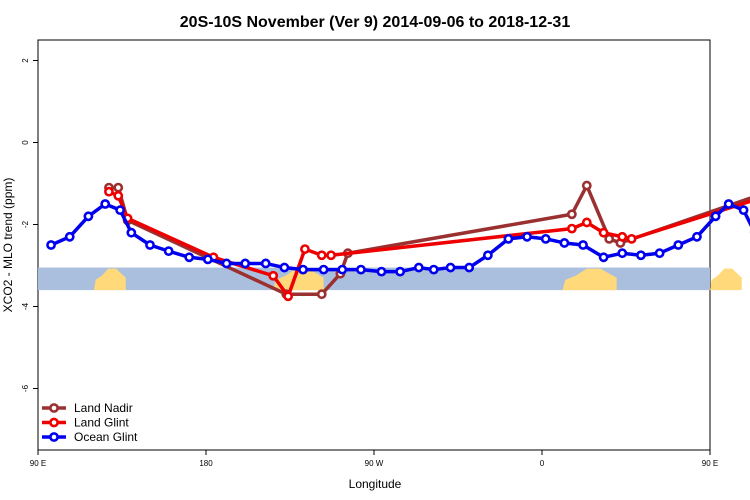  I want to click on y-tick-label: -6, so click(25, 388).